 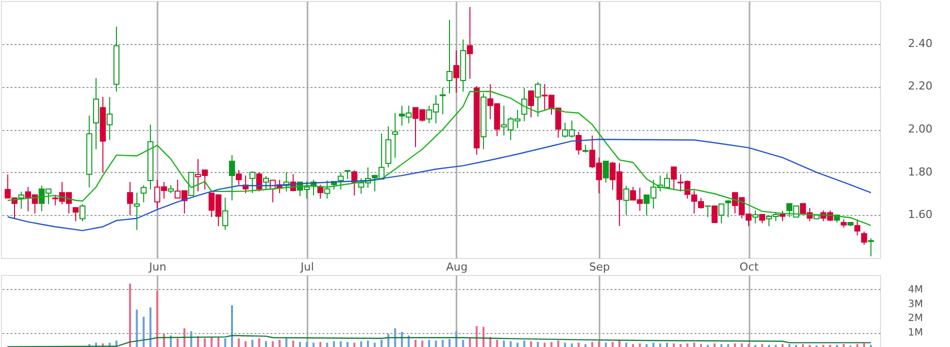 I want to click on x-tick-label: Aug, so click(x=457, y=267).